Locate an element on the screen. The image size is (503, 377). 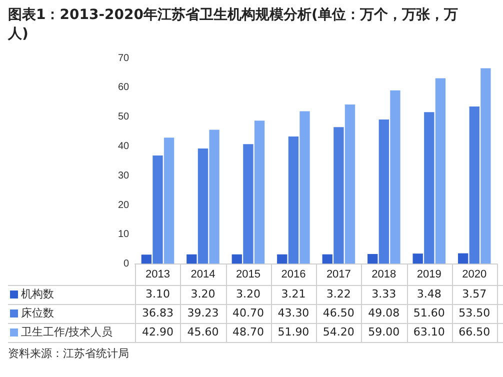
data-label: 3.21 is located at coordinates (293, 293).